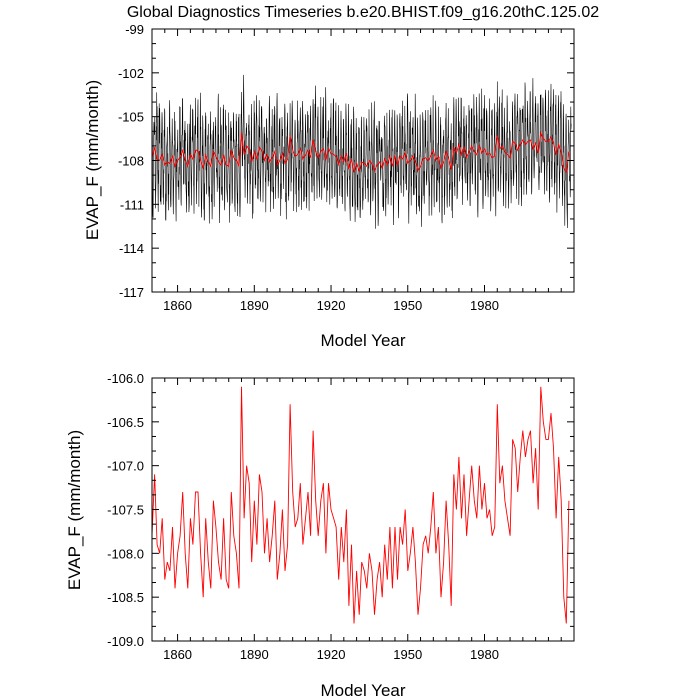 The width and height of the screenshot is (700, 700). Describe the element at coordinates (407, 305) in the screenshot. I see `top-x-tick-label: 1950` at that location.